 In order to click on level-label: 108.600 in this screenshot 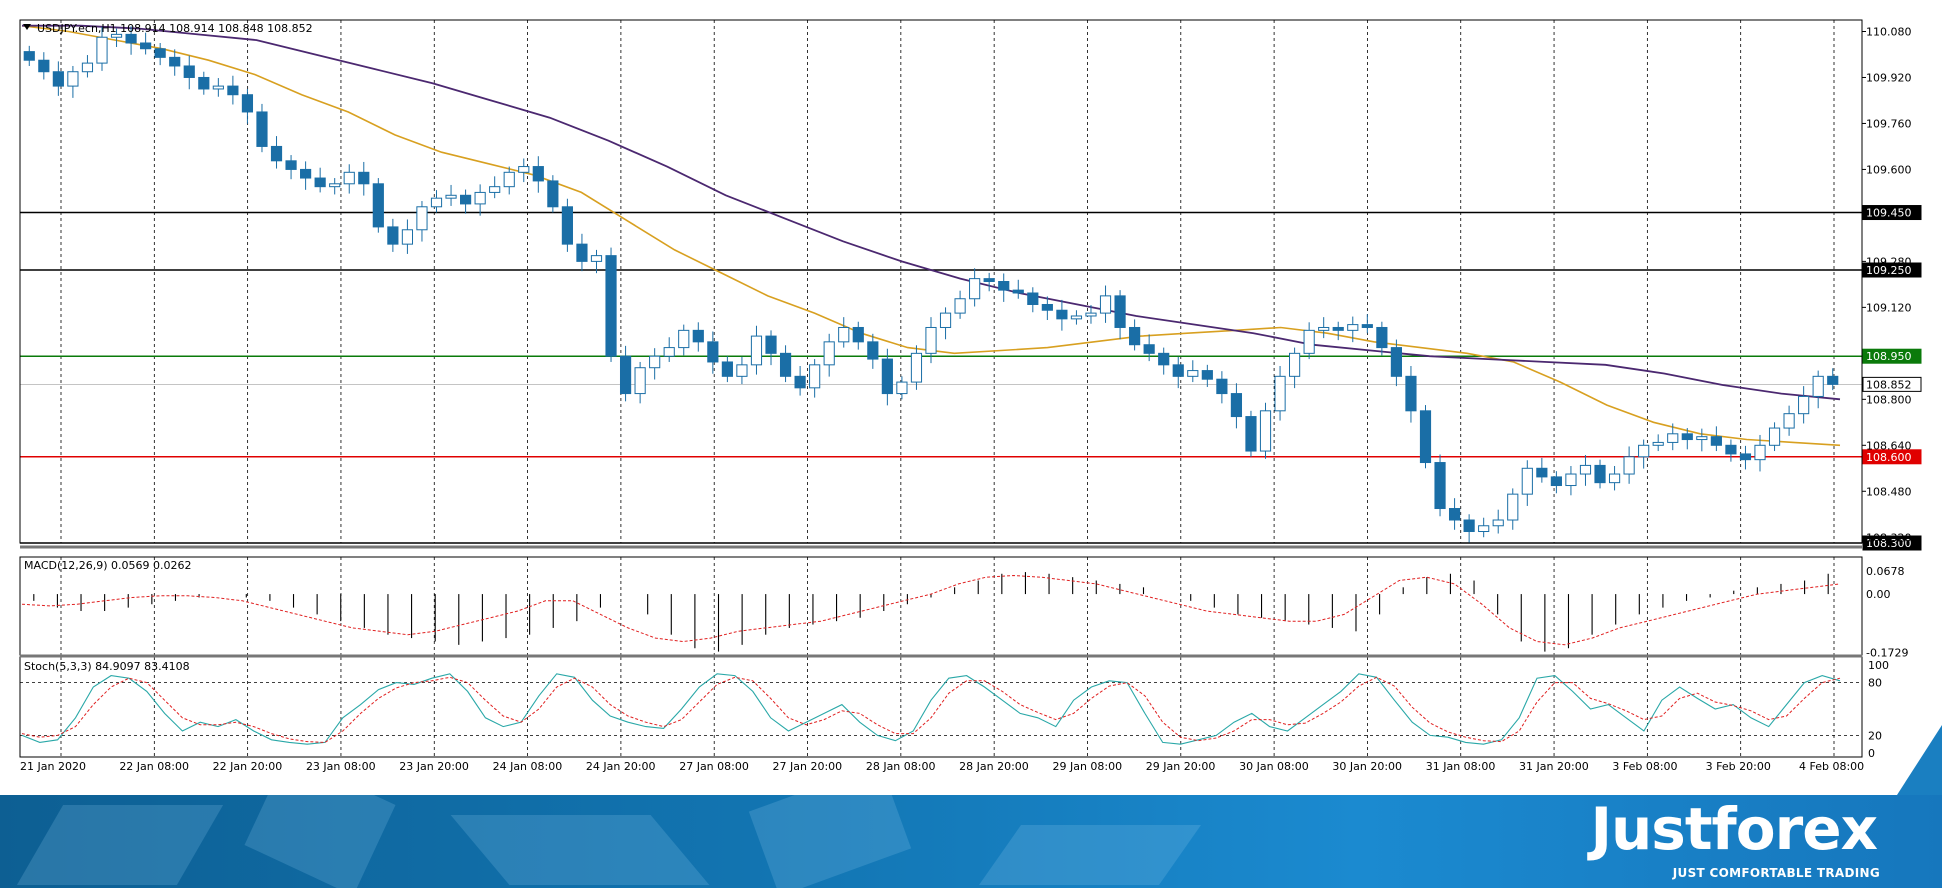, I will do `click(1889, 457)`.